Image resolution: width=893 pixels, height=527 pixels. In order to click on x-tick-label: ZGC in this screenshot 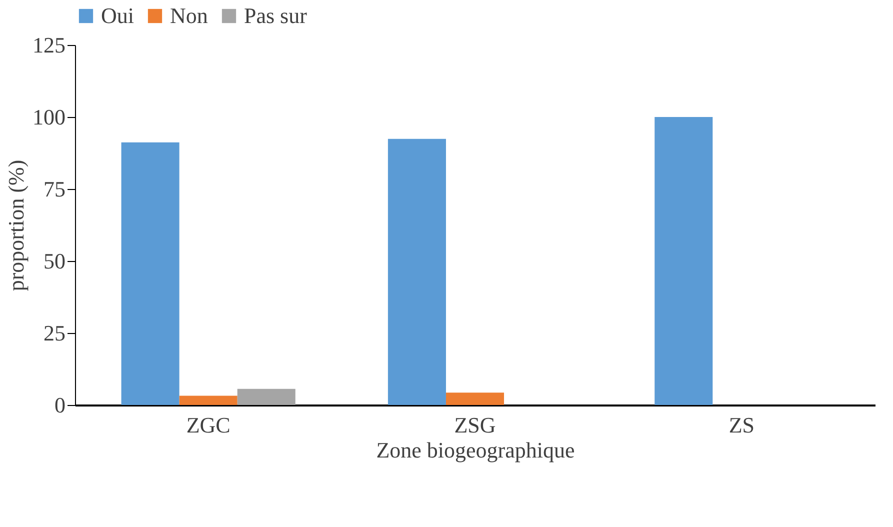, I will do `click(208, 425)`.